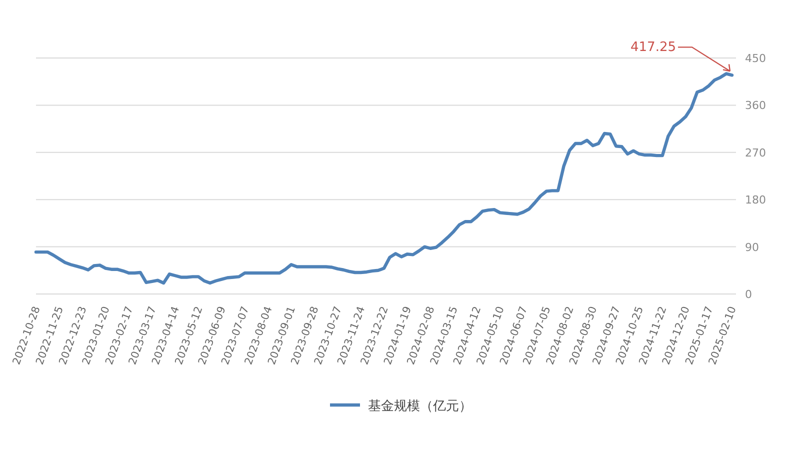  What do you see at coordinates (755, 58) in the screenshot?
I see `y-tick-label: 450` at bounding box center [755, 58].